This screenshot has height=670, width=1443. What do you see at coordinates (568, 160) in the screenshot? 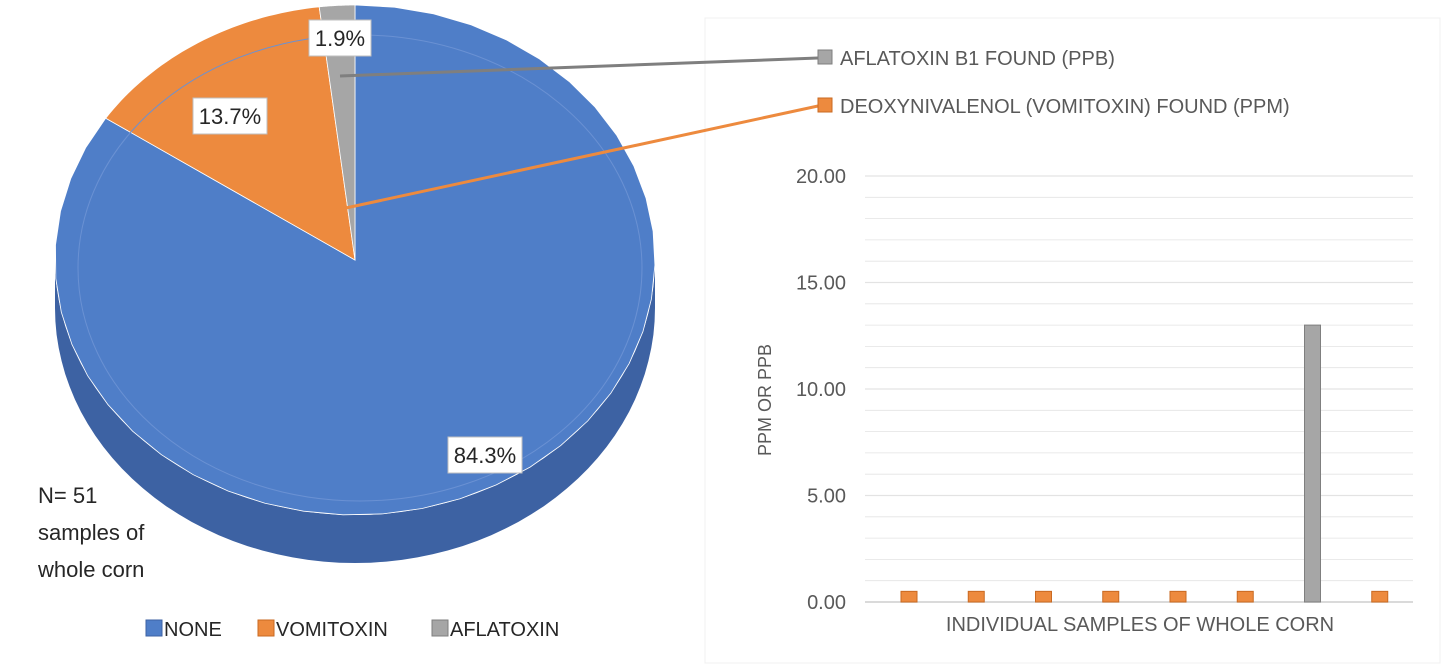
I see `connector-vomitoxin` at bounding box center [568, 160].